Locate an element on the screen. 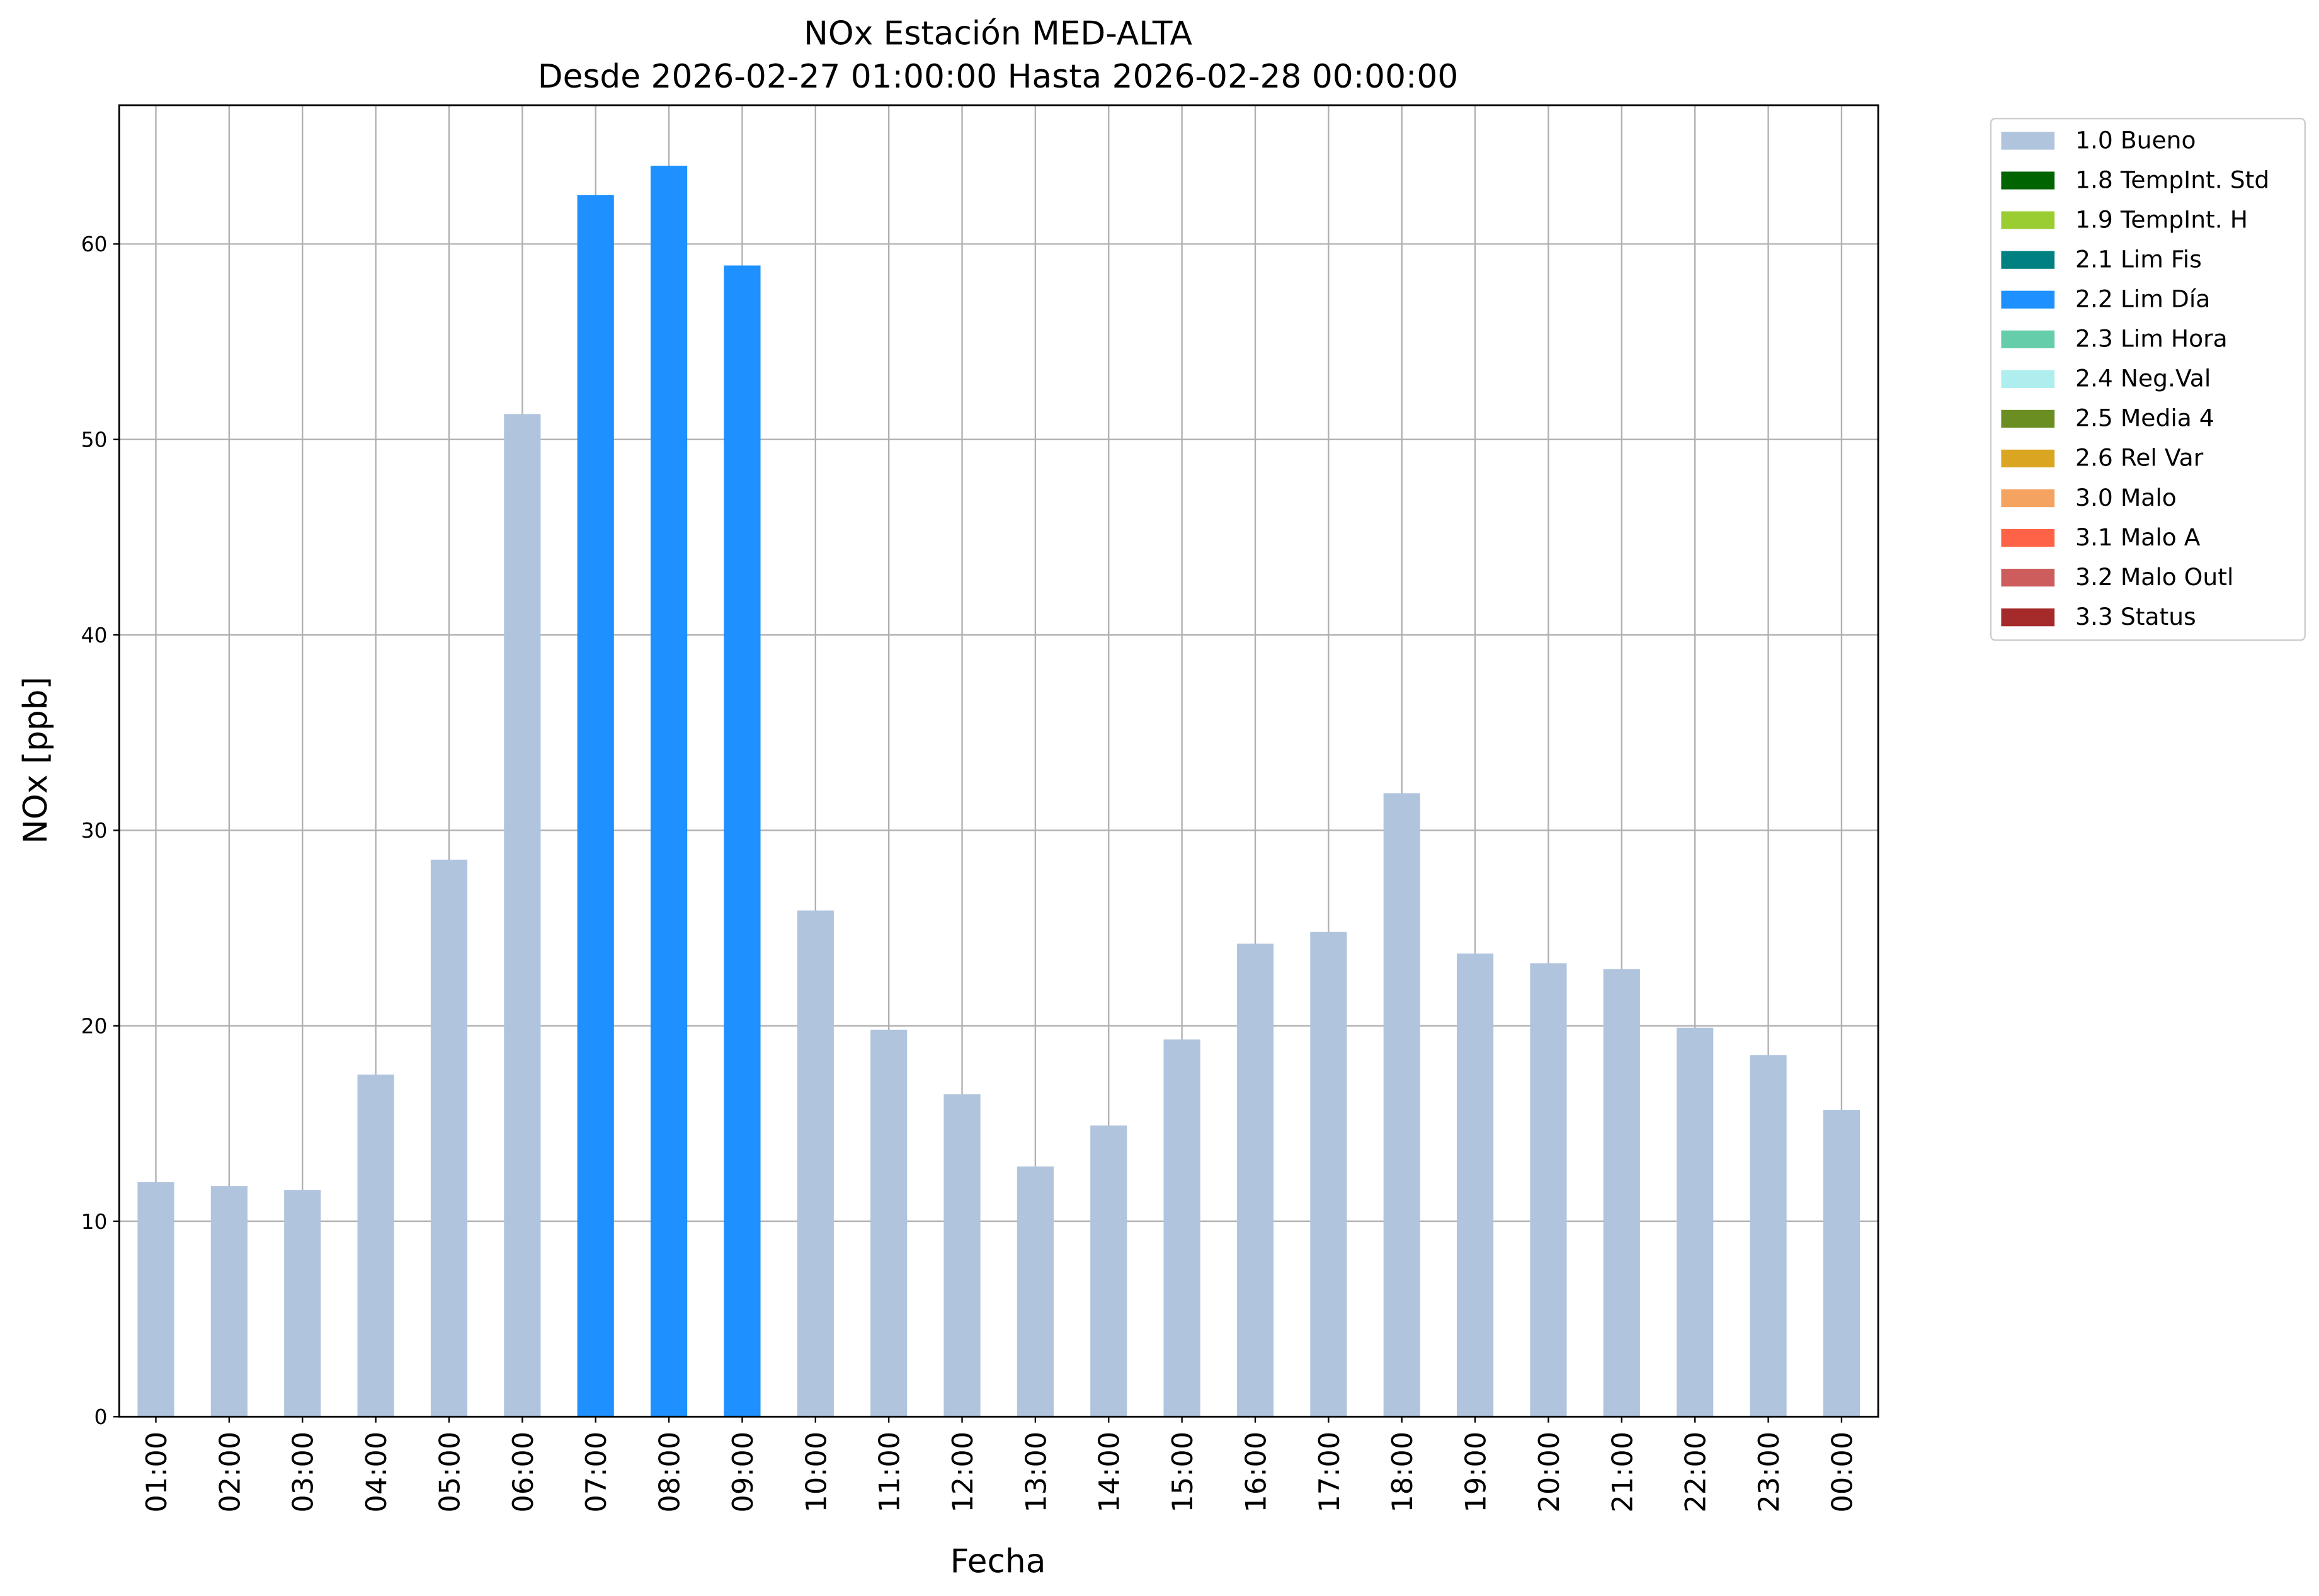  y-tick-label: 50 is located at coordinates (94, 439).